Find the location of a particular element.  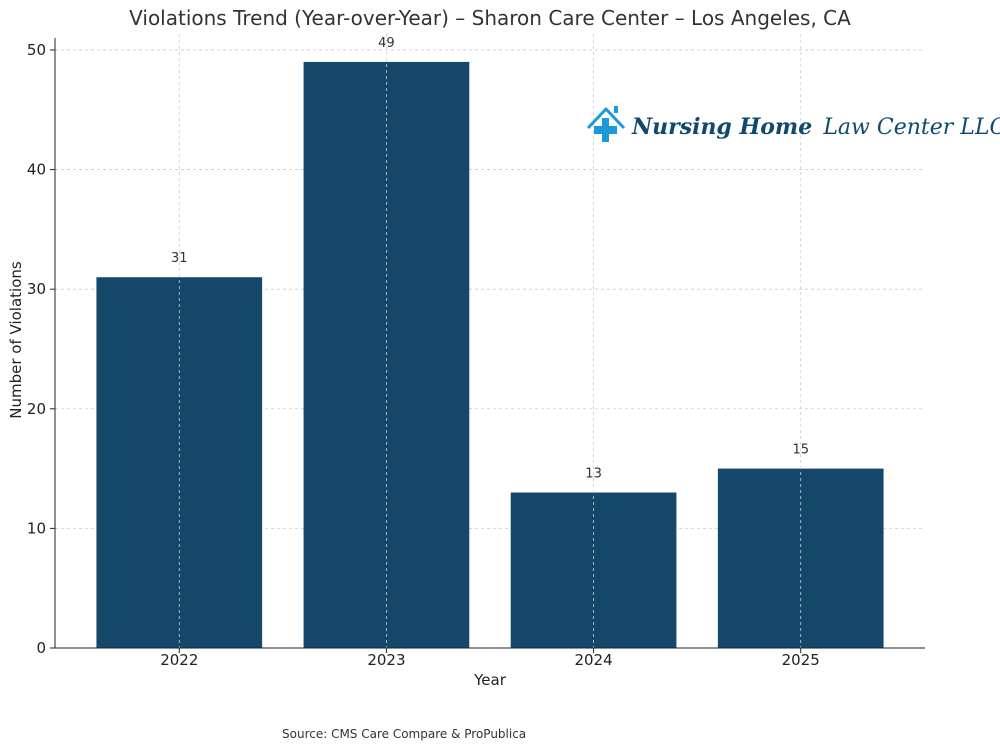

logo-text: Nursing Home Law Center LLC is located at coordinates (815, 127).